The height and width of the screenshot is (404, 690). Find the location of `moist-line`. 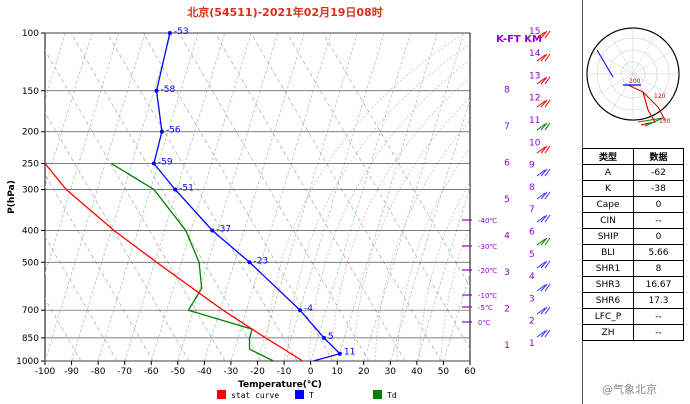

moist-line is located at coordinates (411, 229).